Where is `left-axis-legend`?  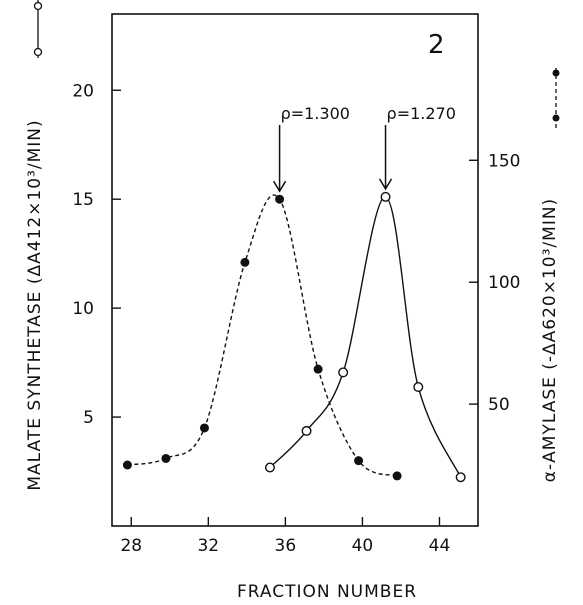 left-axis-legend is located at coordinates (38, 29).